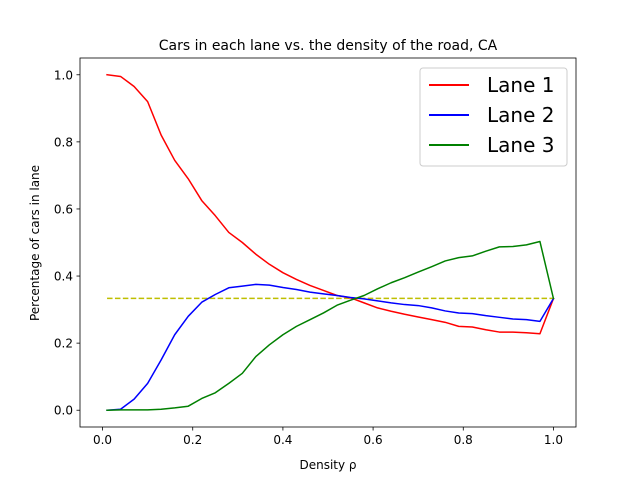 Image resolution: width=640 pixels, height=480 pixels. Describe the element at coordinates (63, 142) in the screenshot. I see `y-tick-label: 0.8` at that location.